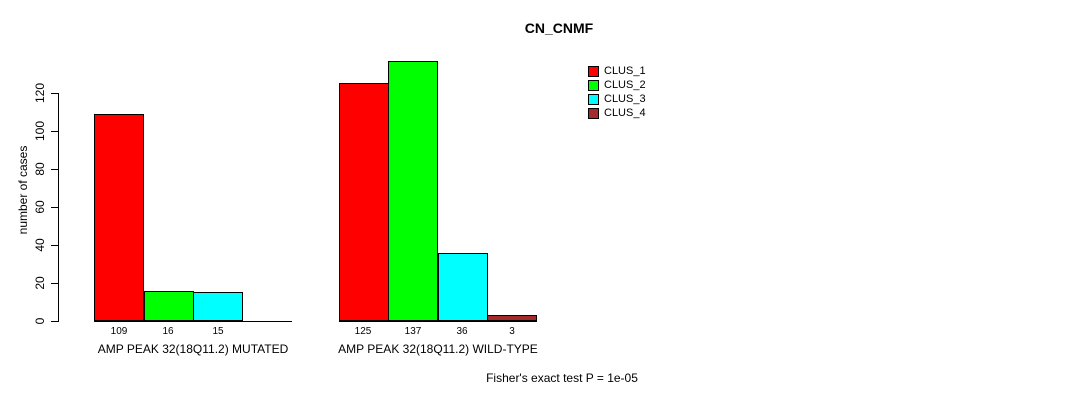 Image resolution: width=1090 pixels, height=400 pixels. What do you see at coordinates (625, 113) in the screenshot?
I see `legend-label: CLUS_4` at bounding box center [625, 113].